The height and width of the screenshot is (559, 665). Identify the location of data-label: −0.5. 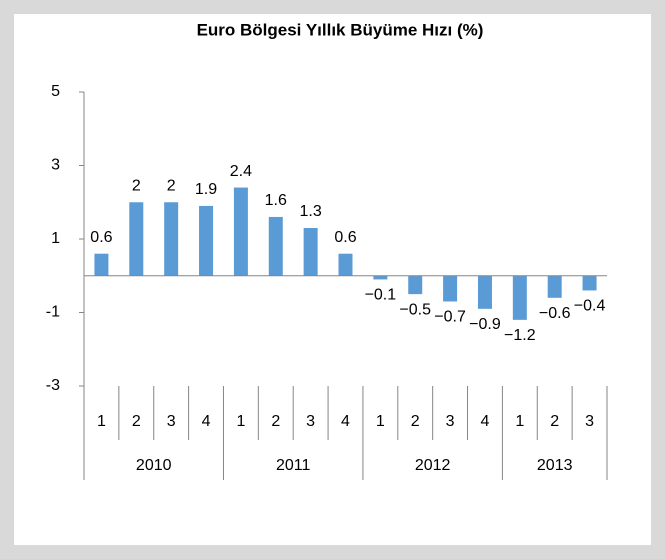
(415, 309).